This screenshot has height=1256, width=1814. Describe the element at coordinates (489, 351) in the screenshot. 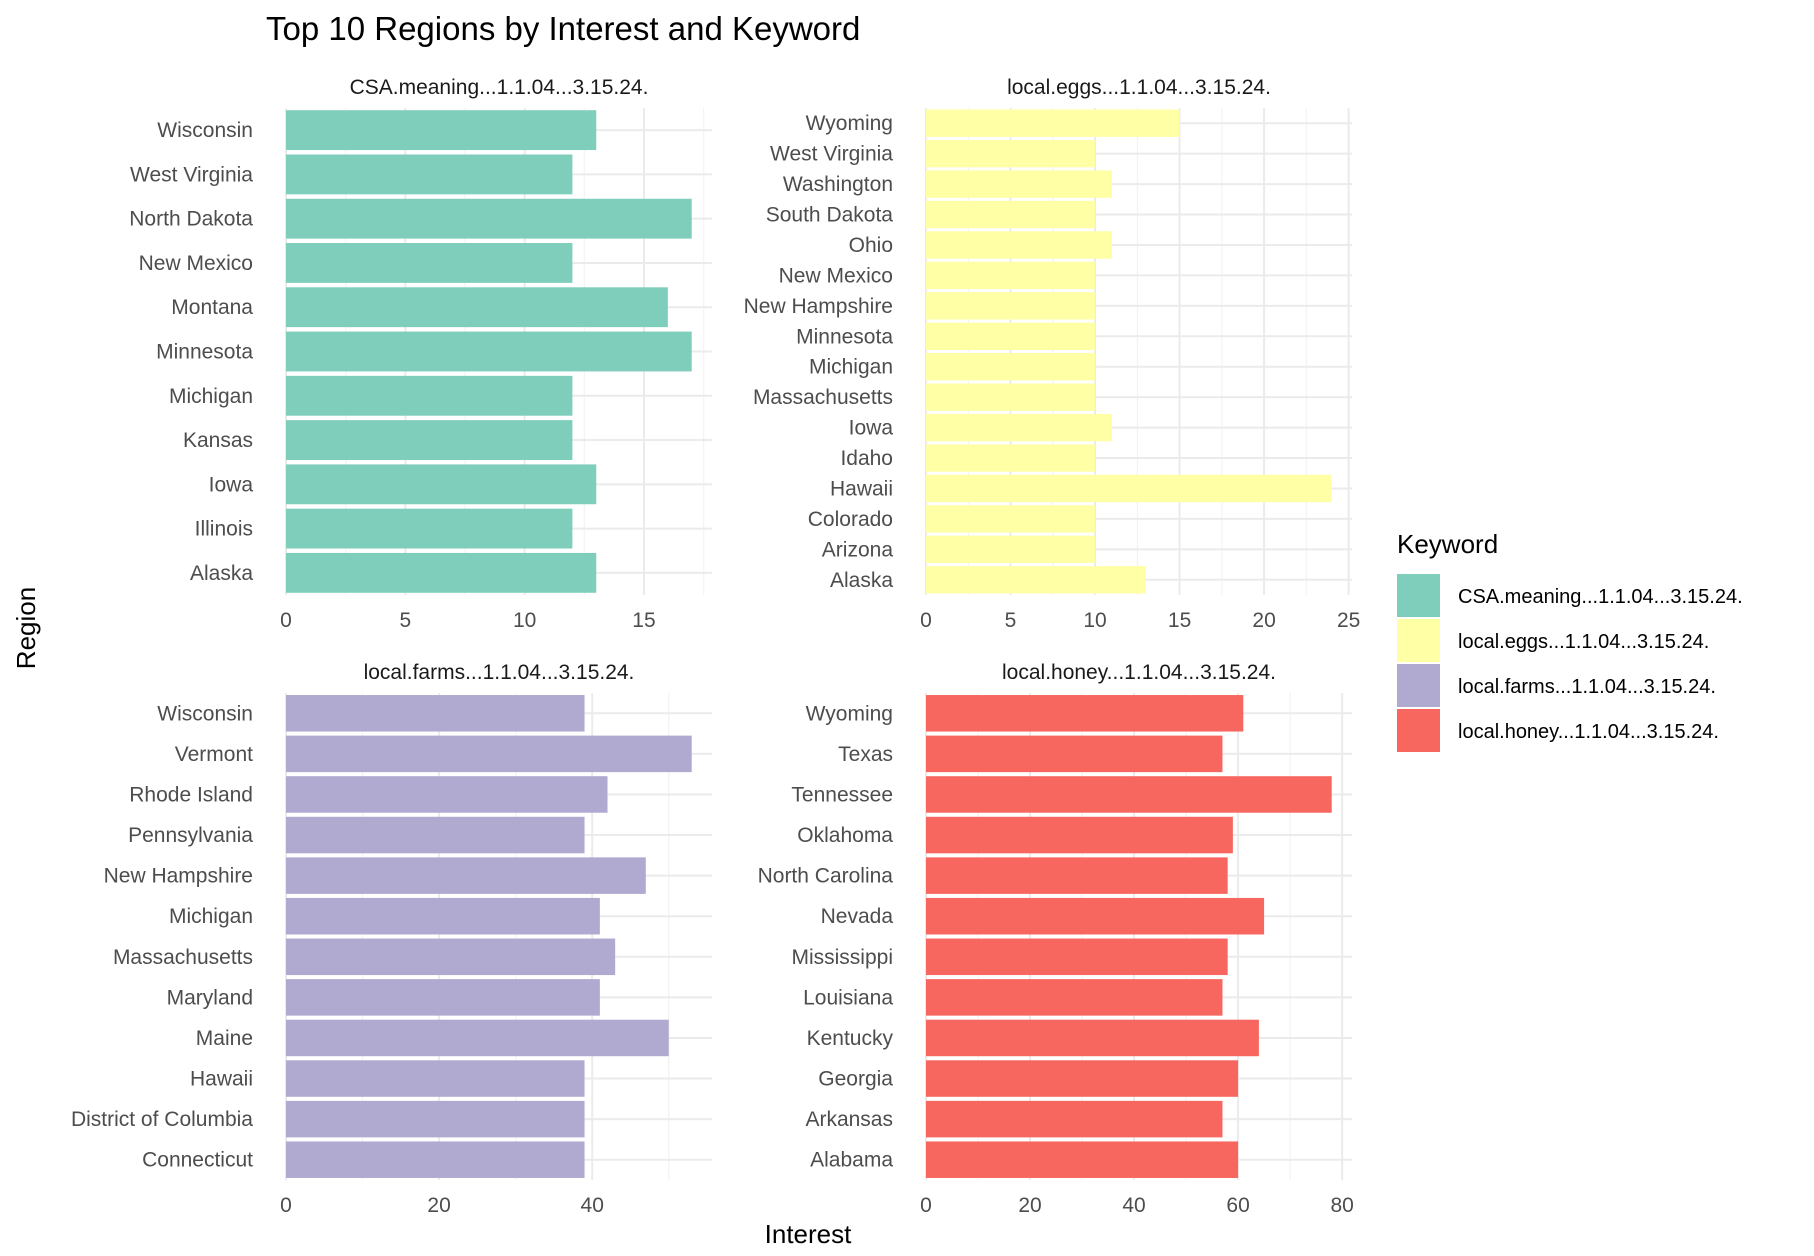

I see `bar-minnesota` at that location.